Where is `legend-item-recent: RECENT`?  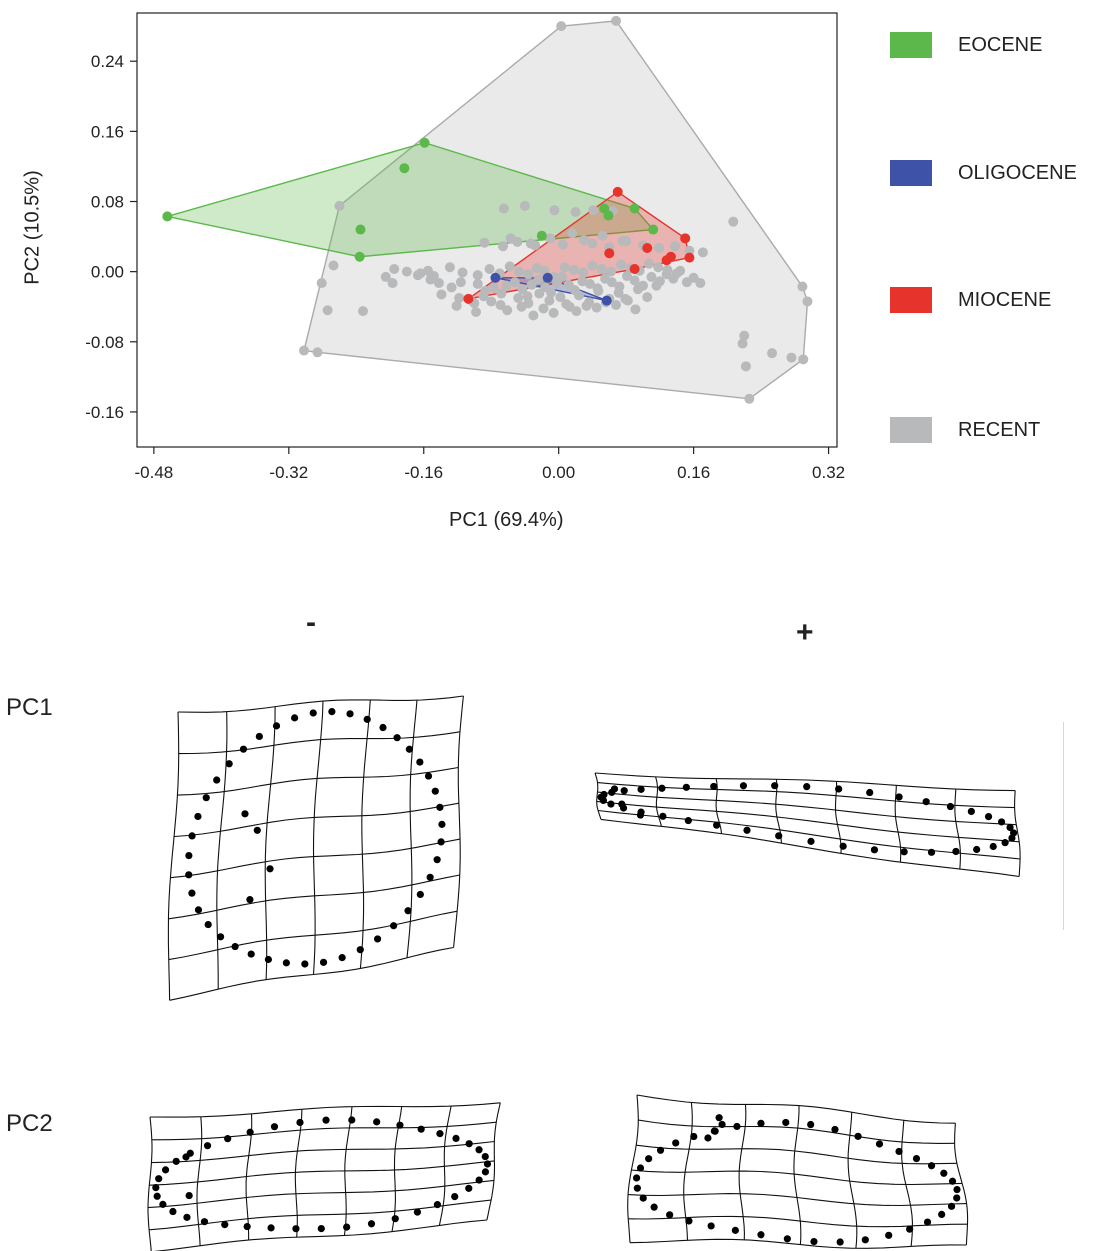 legend-item-recent: RECENT is located at coordinates (965, 430).